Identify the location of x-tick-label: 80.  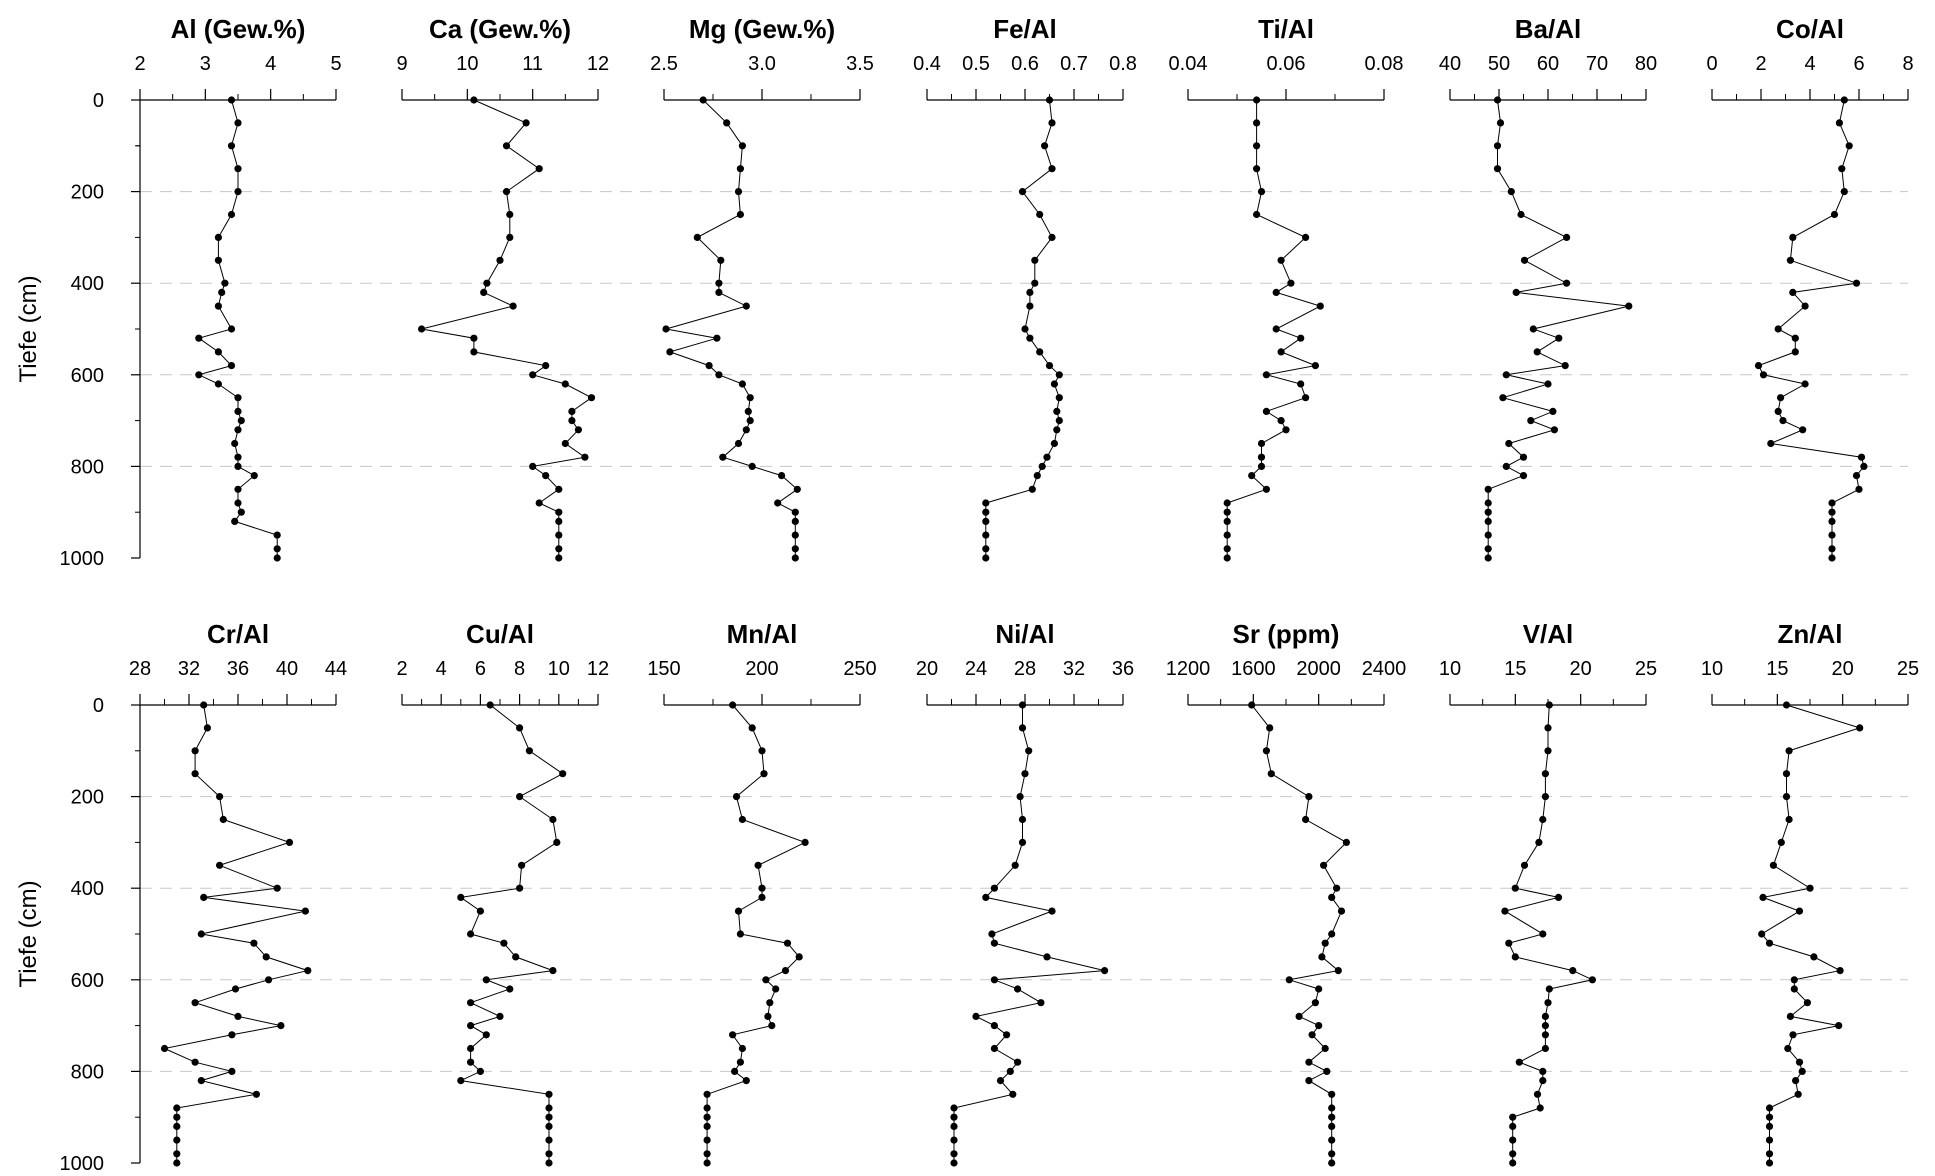
(1646, 64).